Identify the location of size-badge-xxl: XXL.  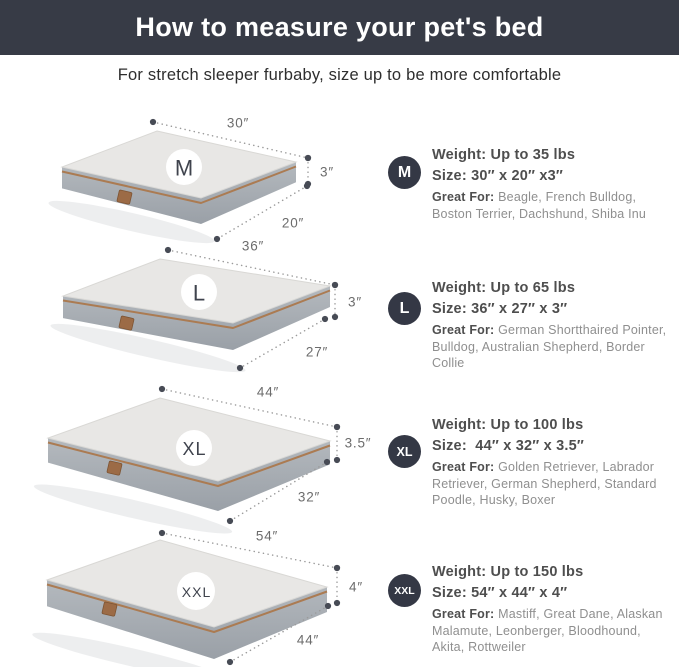
(404, 590).